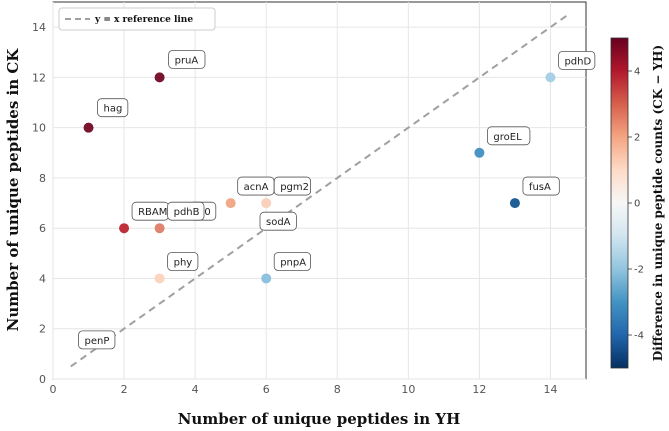  I want to click on point-label-acnA: acnA, so click(256, 187).